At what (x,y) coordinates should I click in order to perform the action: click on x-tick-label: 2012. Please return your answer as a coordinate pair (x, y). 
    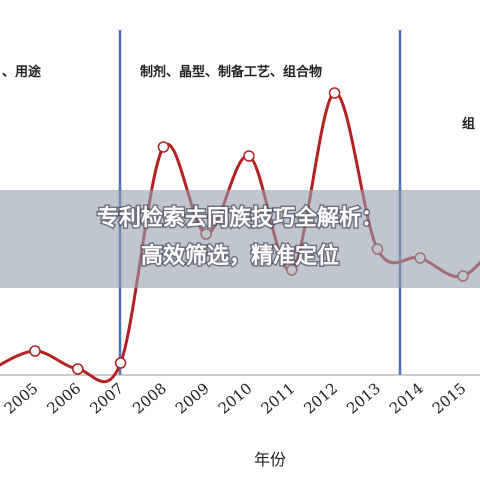
    Looking at the image, I should click on (320, 398).